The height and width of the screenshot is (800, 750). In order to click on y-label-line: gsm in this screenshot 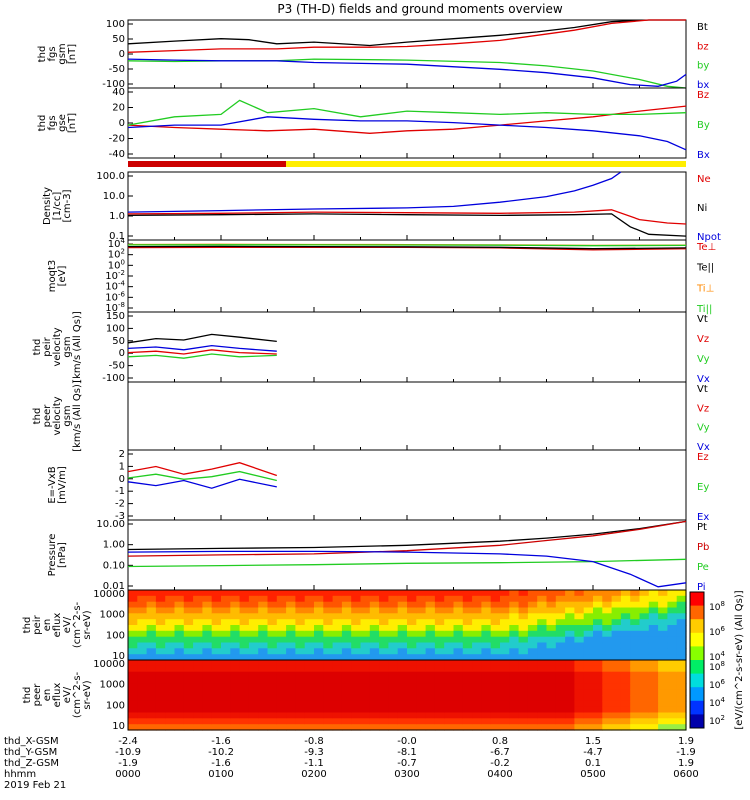, I will do `click(67, 415)`.